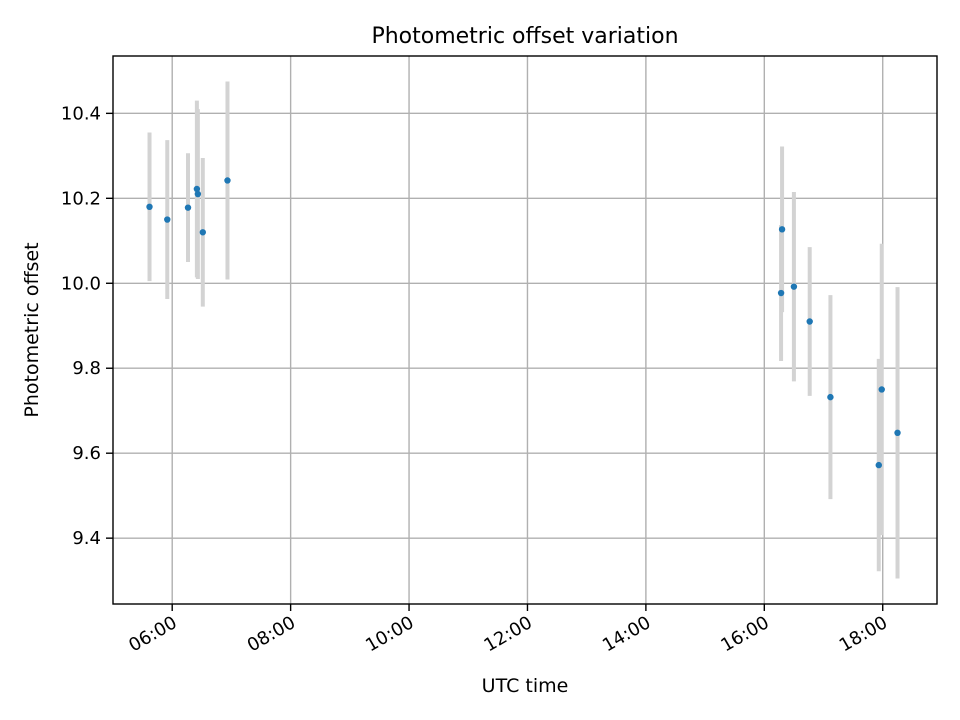  What do you see at coordinates (81, 198) in the screenshot?
I see `y-tick-label: 10.2` at bounding box center [81, 198].